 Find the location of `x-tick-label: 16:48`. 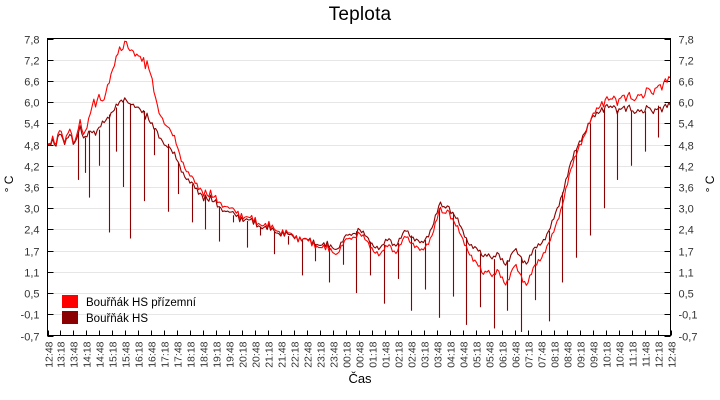

x-tick-label: 16:48 is located at coordinates (153, 354).